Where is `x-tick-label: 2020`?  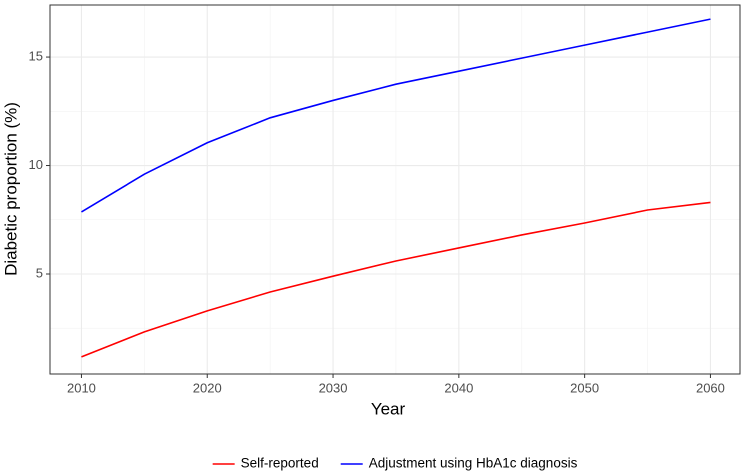
x-tick-label: 2020 is located at coordinates (207, 387).